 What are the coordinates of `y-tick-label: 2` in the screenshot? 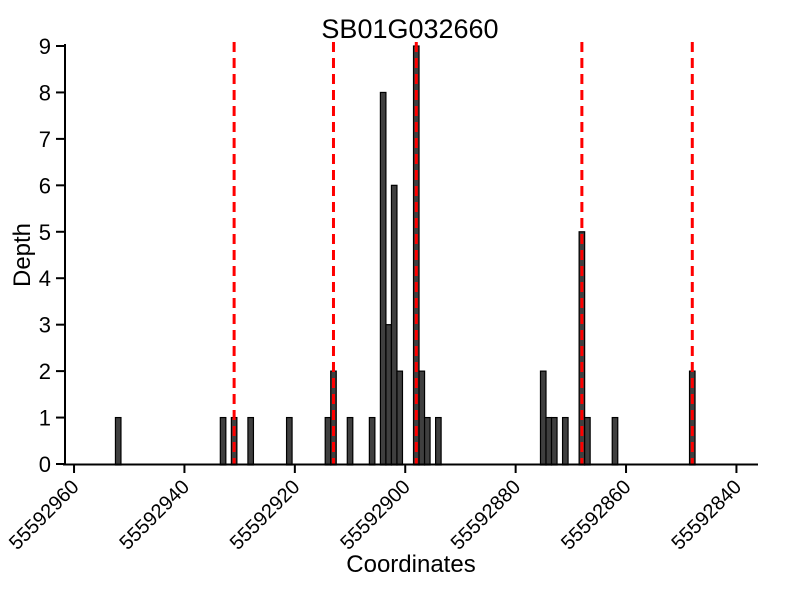 It's located at (45, 371).